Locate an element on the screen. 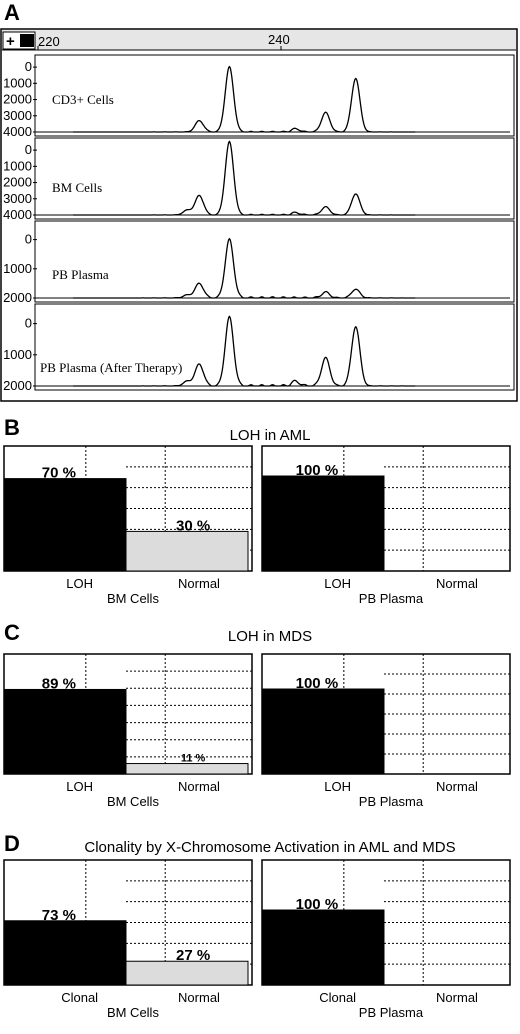 This screenshot has height=1034, width=520. panel-b-title: LOH in AML is located at coordinates (270, 435).